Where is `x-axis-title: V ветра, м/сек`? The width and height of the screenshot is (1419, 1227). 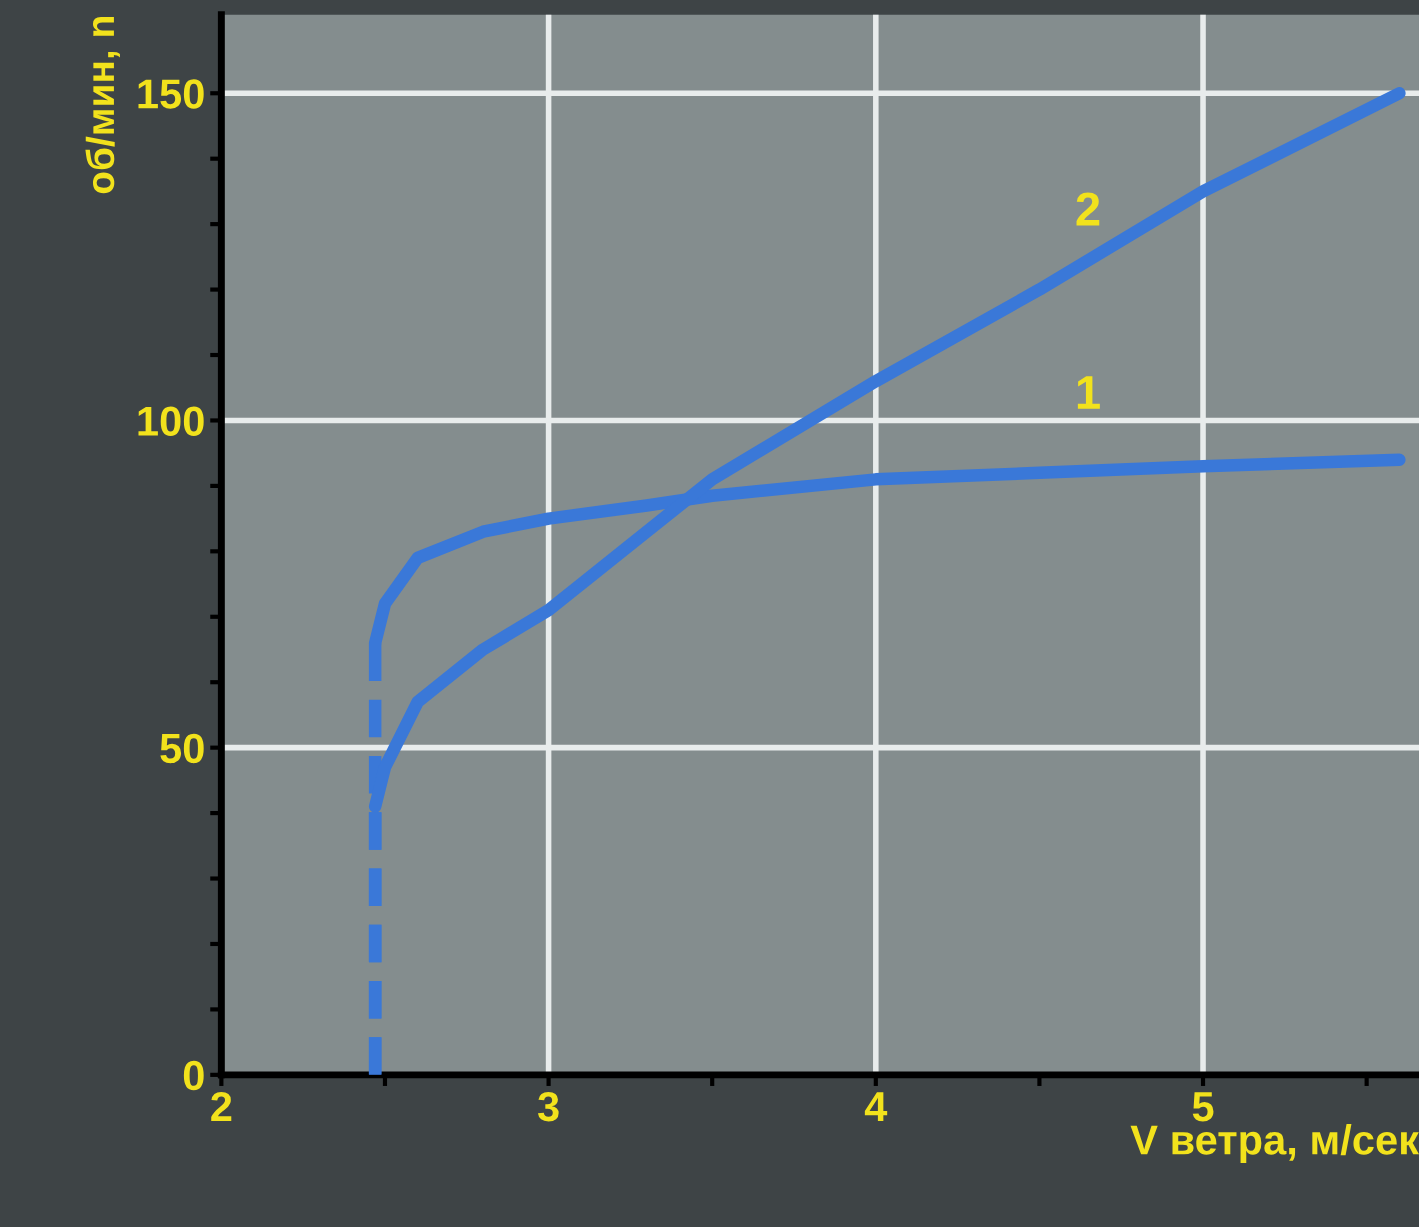
x-axis-title: V ветра, м/сек is located at coordinates (1274, 1143).